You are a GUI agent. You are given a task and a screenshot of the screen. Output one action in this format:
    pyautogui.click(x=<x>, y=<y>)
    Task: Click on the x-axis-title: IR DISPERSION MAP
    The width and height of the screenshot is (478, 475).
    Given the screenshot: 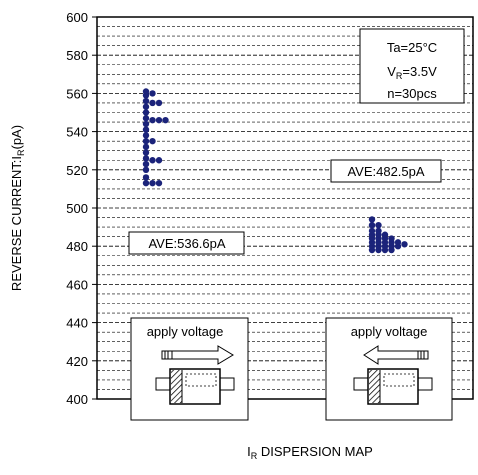 What is the action you would take?
    pyautogui.click(x=310, y=452)
    